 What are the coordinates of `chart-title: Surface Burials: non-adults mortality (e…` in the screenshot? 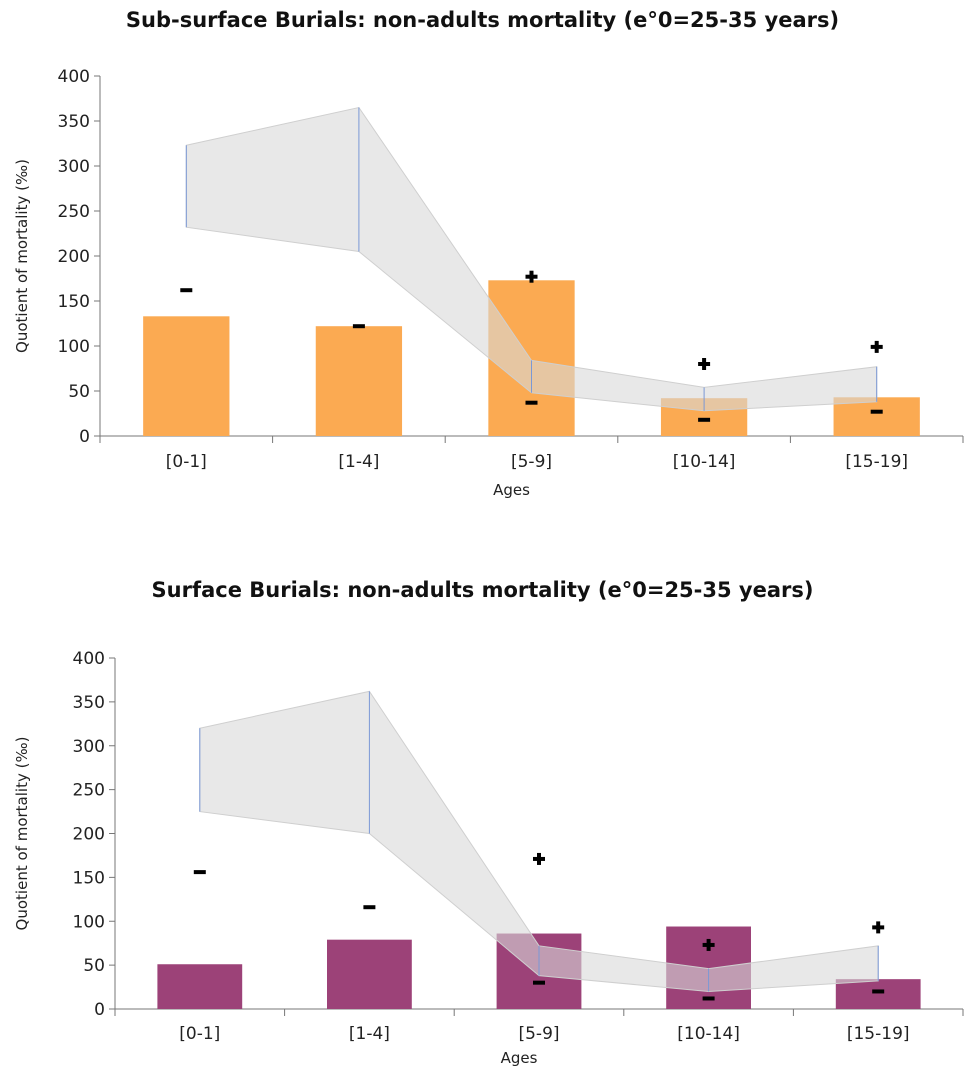 It's located at (482, 590).